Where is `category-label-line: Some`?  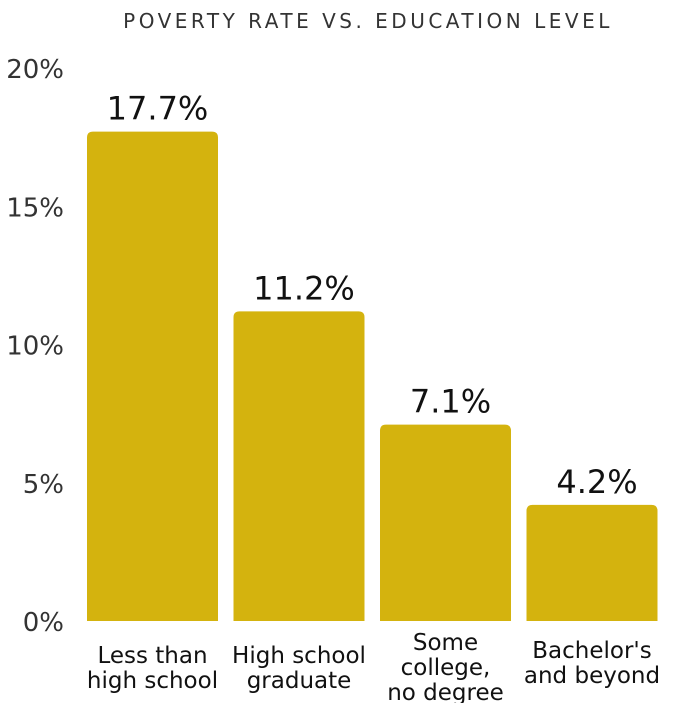 category-label-line: Some is located at coordinates (445, 643).